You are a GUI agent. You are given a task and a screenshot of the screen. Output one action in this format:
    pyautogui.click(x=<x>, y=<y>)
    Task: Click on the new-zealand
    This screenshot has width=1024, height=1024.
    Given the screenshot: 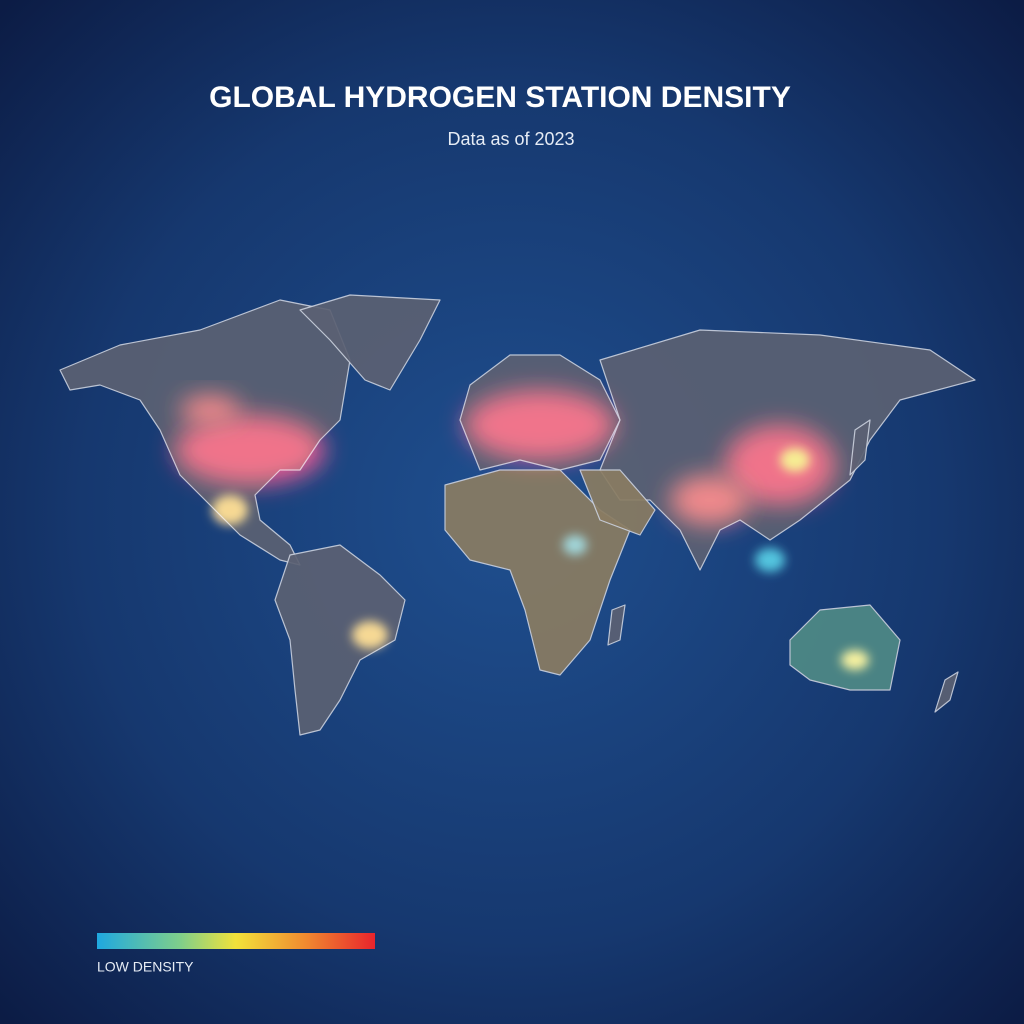 What is the action you would take?
    pyautogui.click(x=946, y=692)
    